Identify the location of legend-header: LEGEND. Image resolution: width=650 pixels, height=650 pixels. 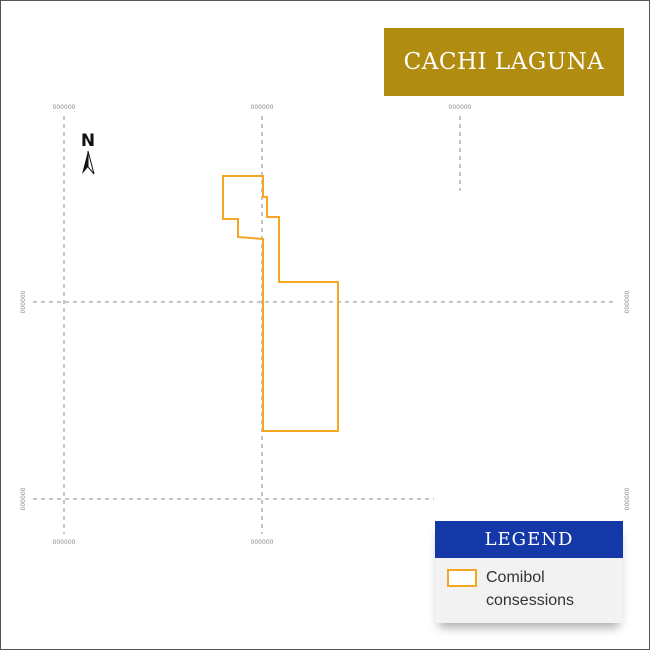
(529, 539).